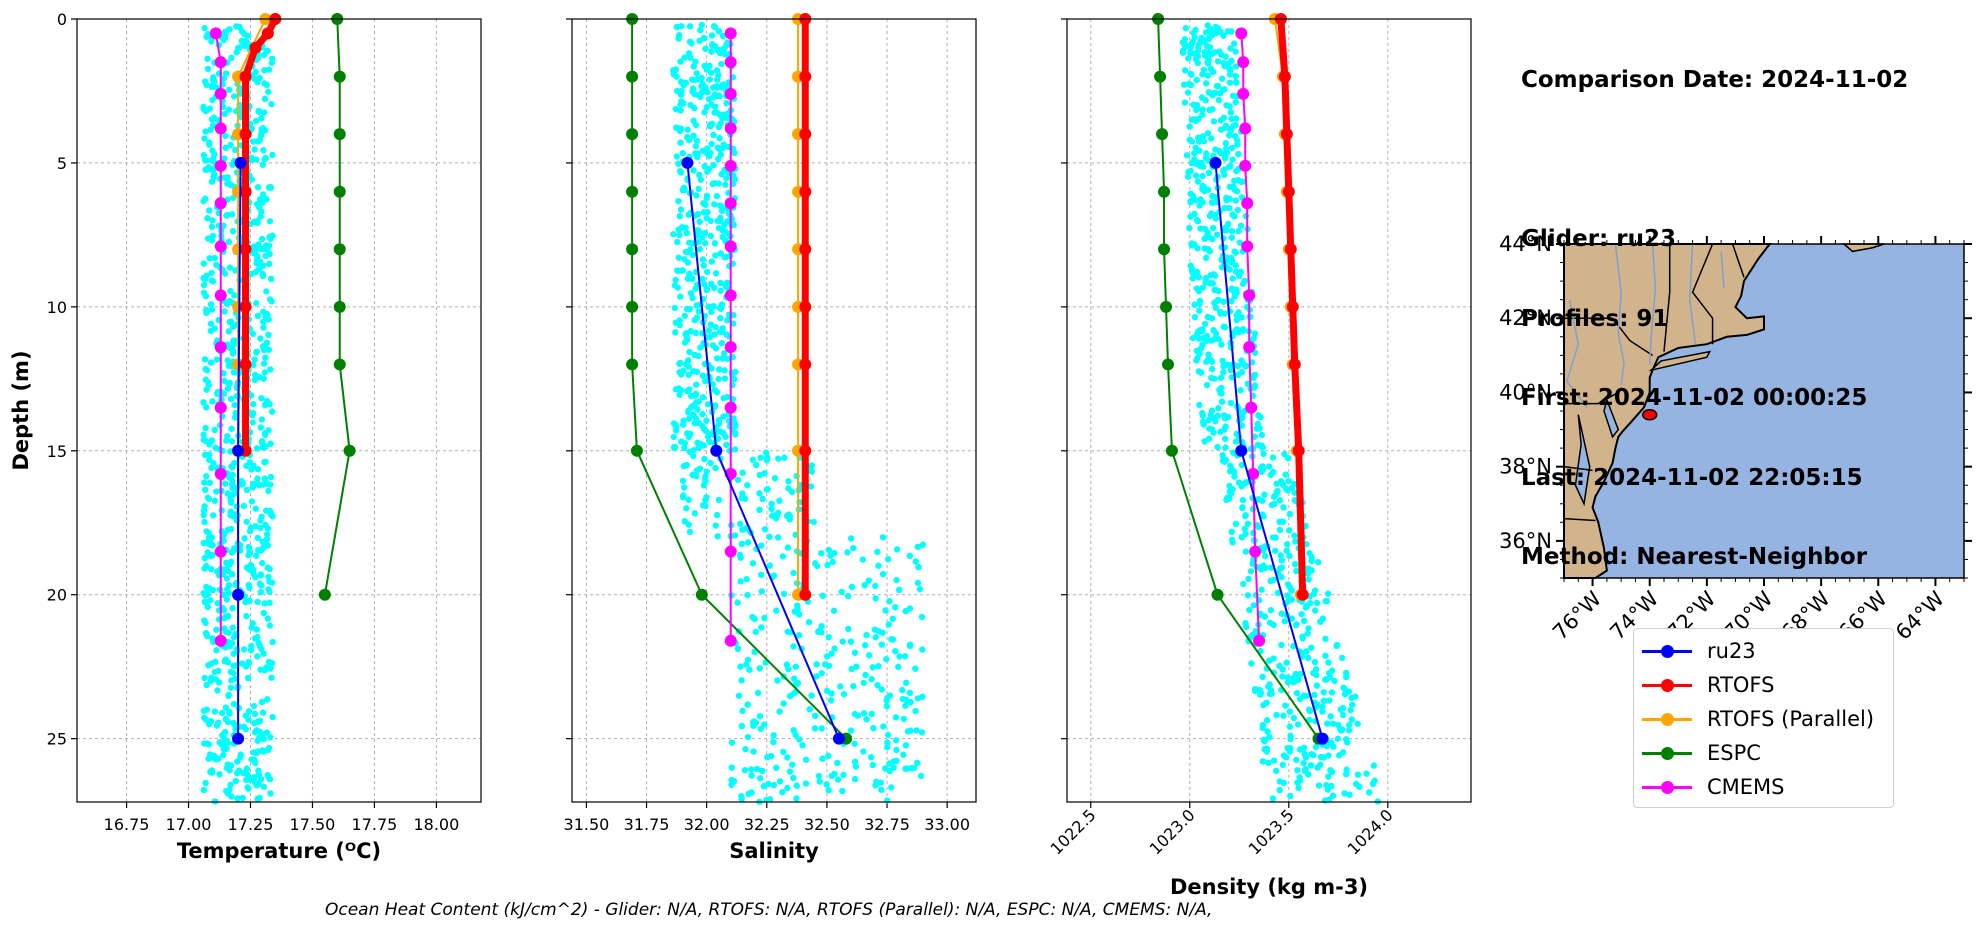  What do you see at coordinates (339, 76) in the screenshot?
I see `series-marker-espc` at bounding box center [339, 76].